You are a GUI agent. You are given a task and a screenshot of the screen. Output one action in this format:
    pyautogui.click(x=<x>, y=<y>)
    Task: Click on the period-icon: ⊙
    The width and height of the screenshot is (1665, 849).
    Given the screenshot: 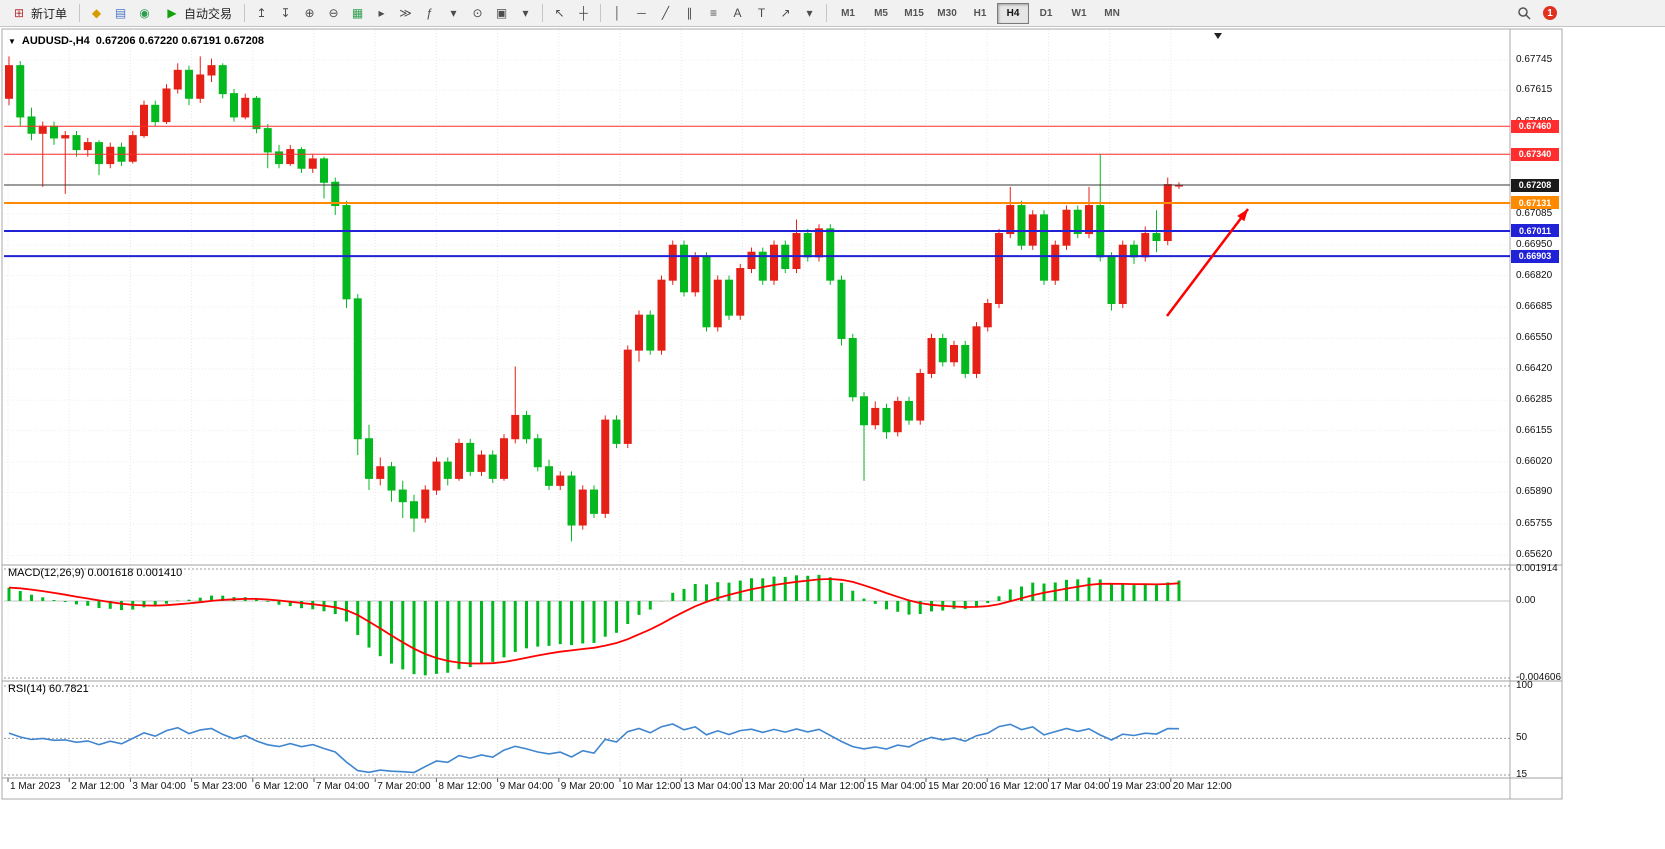 What is the action you would take?
    pyautogui.click(x=477, y=13)
    